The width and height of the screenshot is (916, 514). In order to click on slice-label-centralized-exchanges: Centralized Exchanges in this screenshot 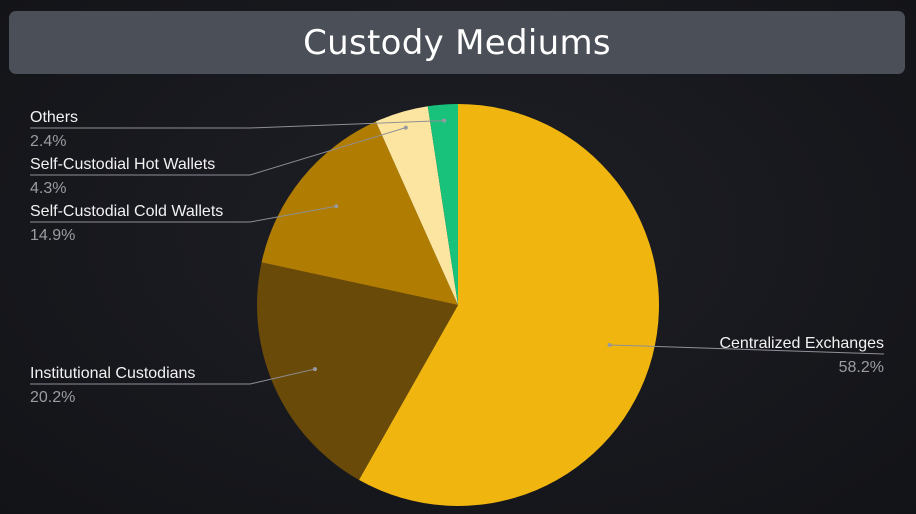, I will do `click(801, 343)`.